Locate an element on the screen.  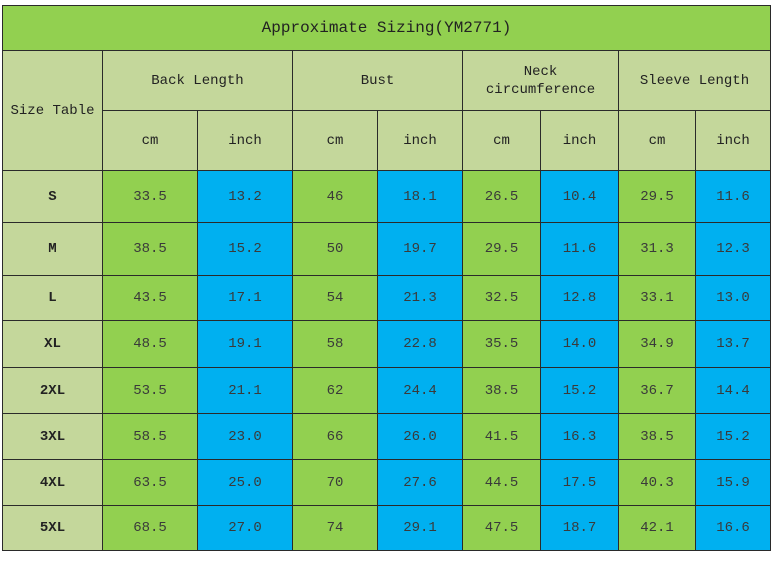
size-value: 13.7 is located at coordinates (733, 344).